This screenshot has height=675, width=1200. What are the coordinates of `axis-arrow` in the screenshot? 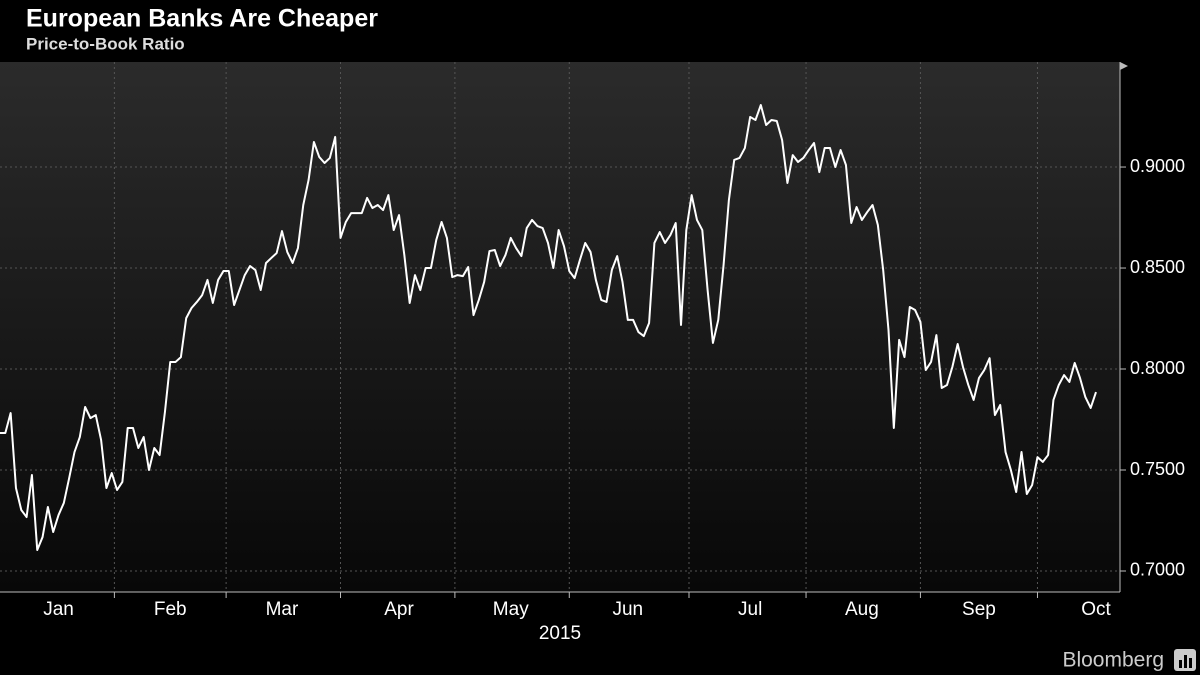 It's located at (1124, 66).